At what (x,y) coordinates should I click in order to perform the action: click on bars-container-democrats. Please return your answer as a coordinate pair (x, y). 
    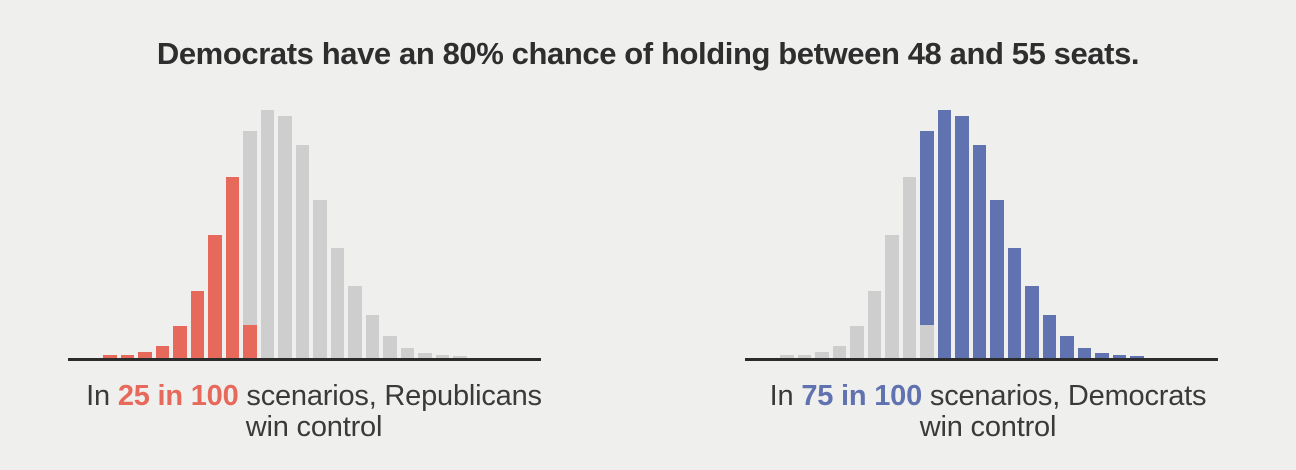
    Looking at the image, I should click on (962, 234).